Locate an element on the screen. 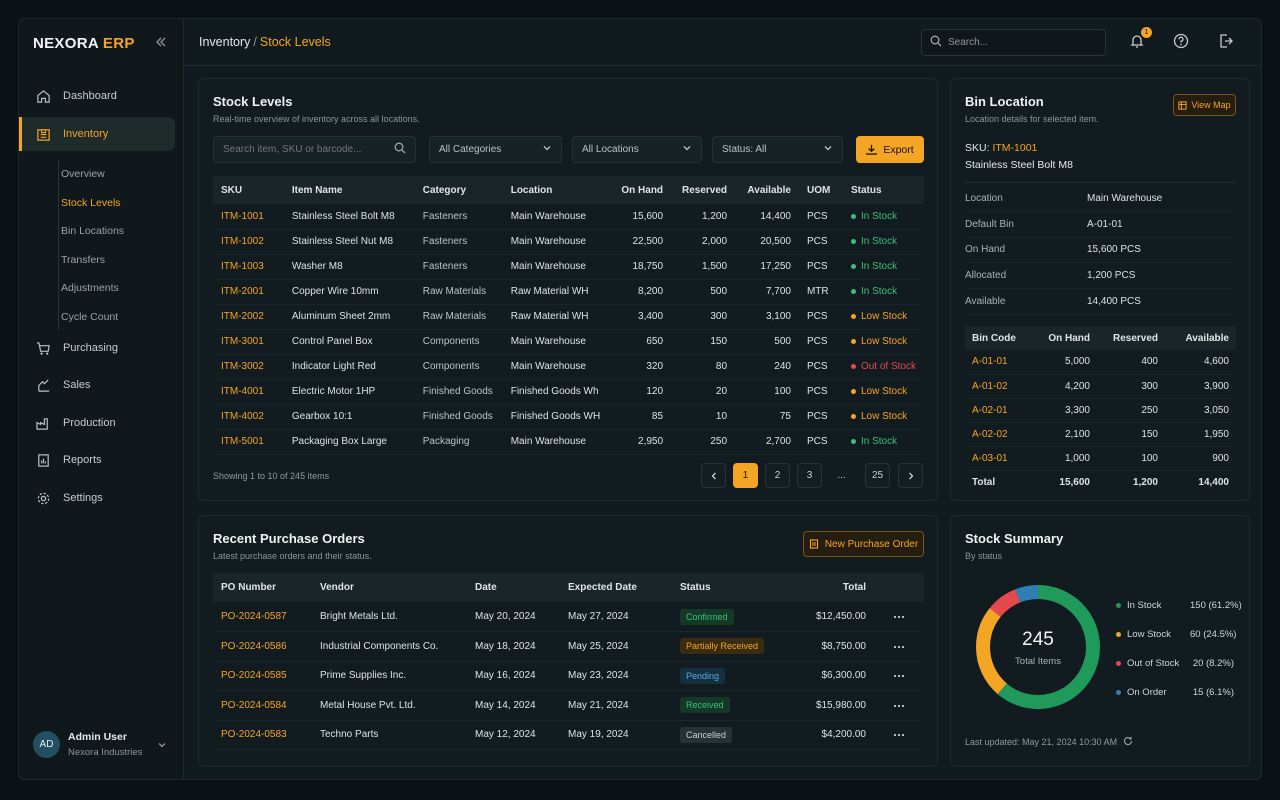 This screenshot has height=800, width=1280. bin-code-cell: A-02-01 is located at coordinates (1000, 410).